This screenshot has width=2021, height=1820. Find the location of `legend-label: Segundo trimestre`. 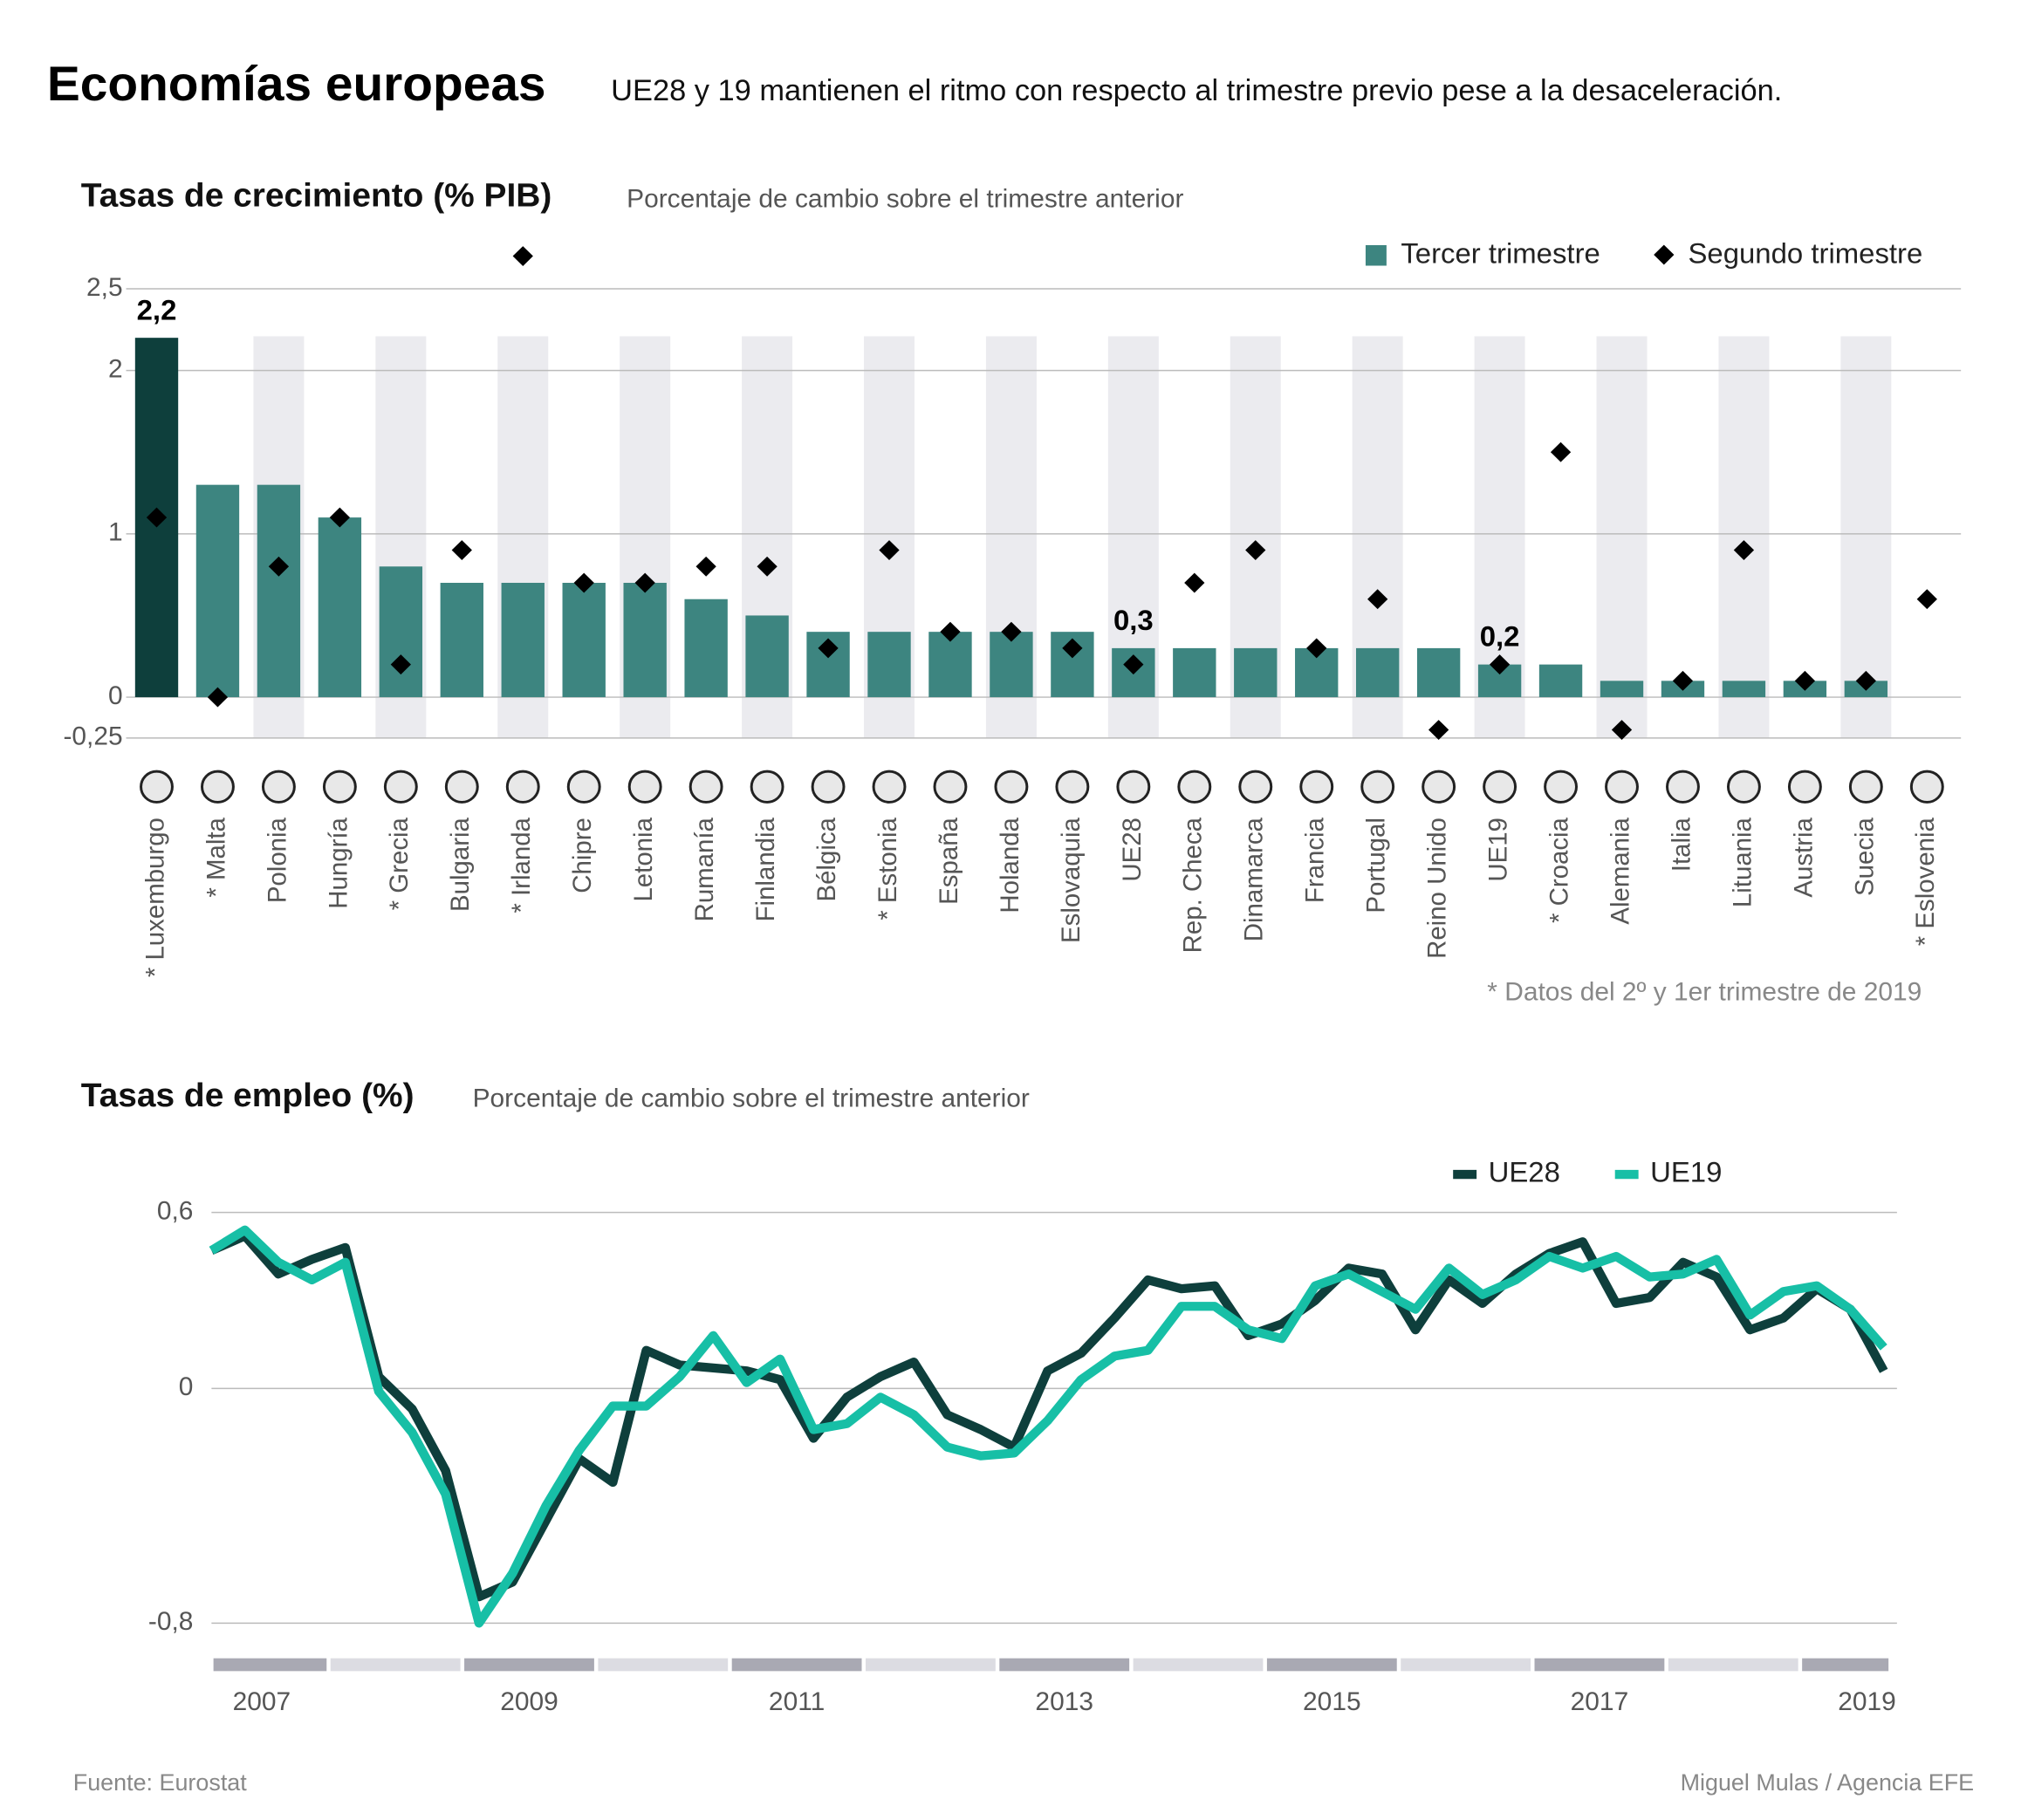

legend-label: Segundo trimestre is located at coordinates (1805, 253).